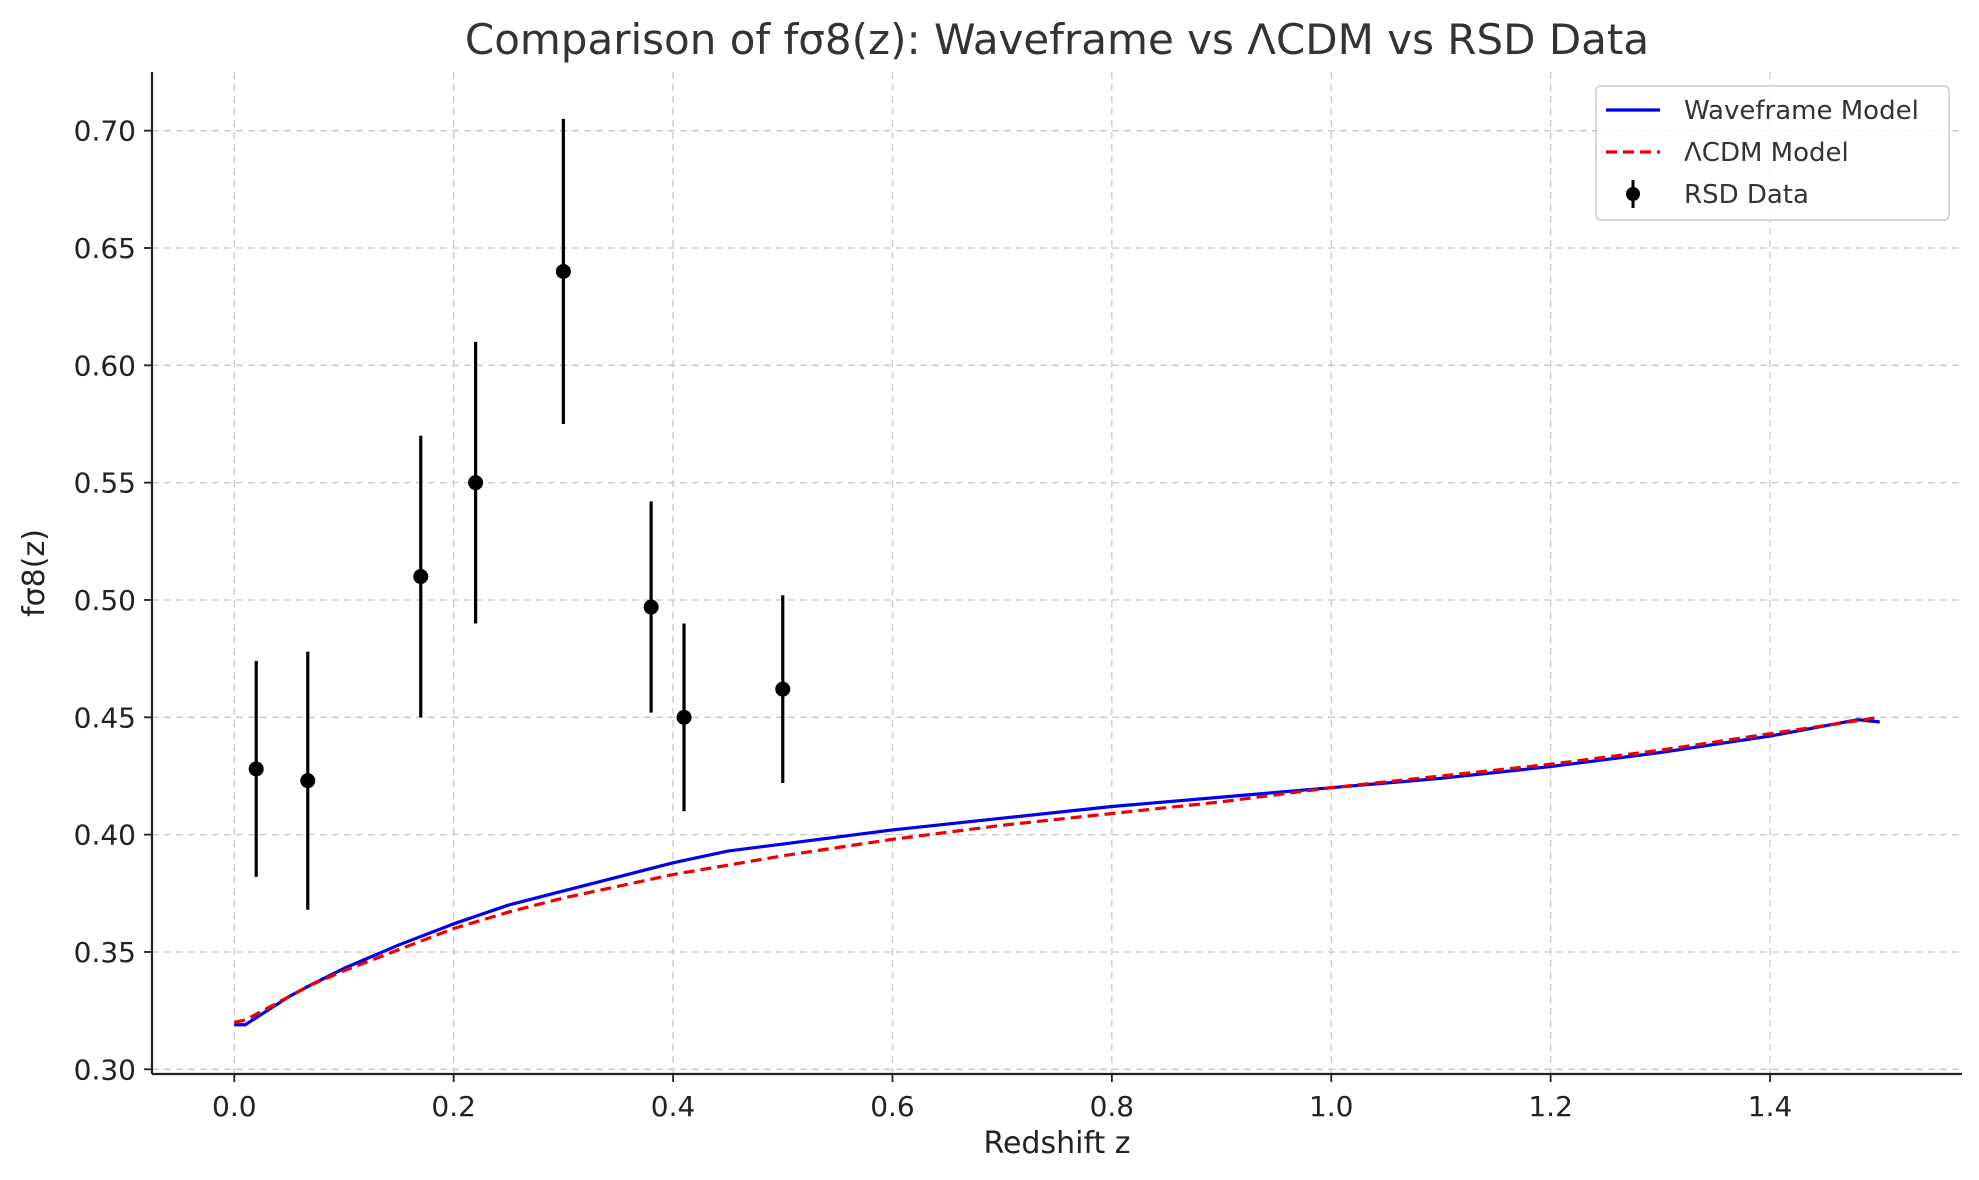 This screenshot has height=1180, width=1979. Describe the element at coordinates (105, 600) in the screenshot. I see `y-tick-label-4: 0.50` at that location.